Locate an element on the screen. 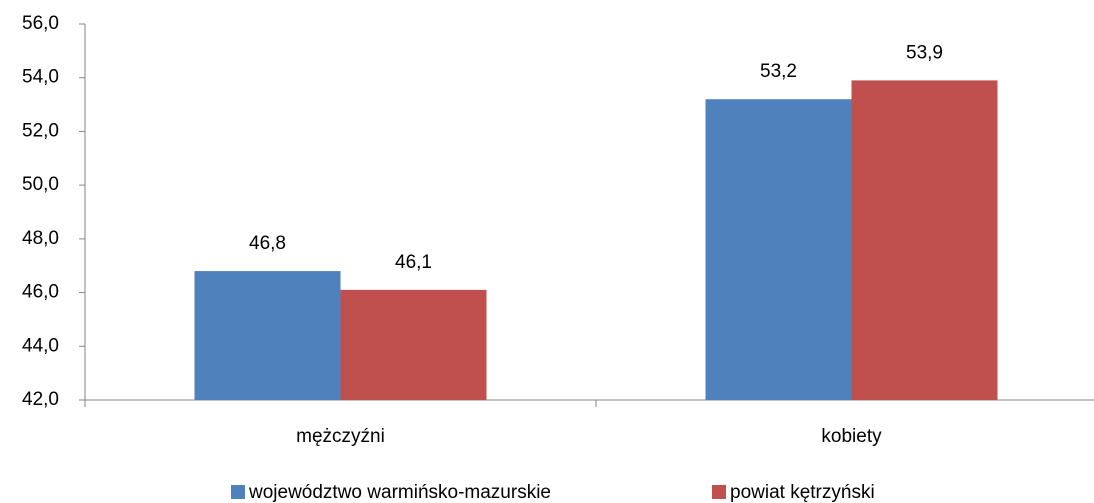 The image size is (1094, 503). data-label: 46,1 is located at coordinates (413, 262).